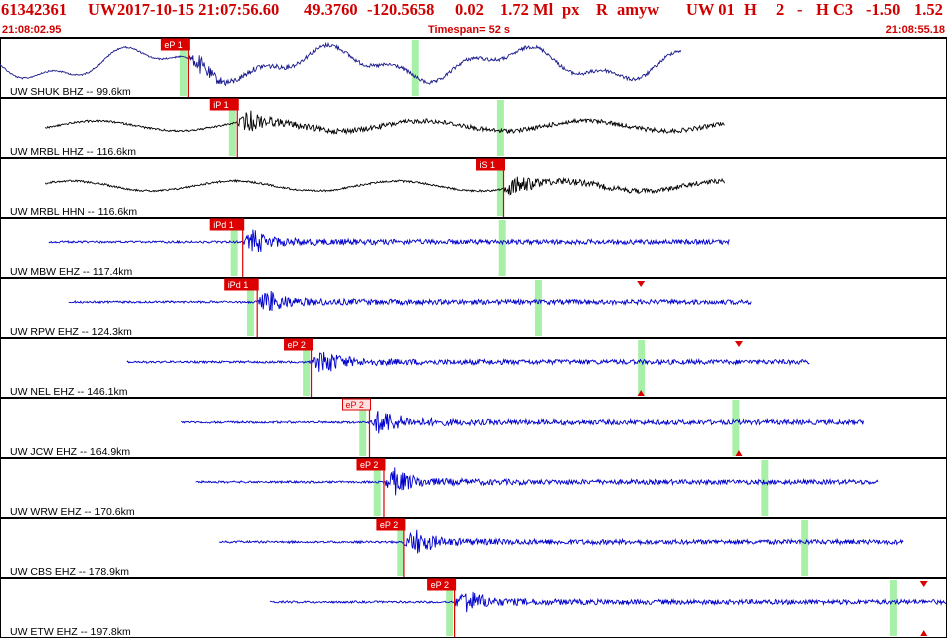  What do you see at coordinates (638, 9) in the screenshot?
I see `analyst: amyw` at bounding box center [638, 9].